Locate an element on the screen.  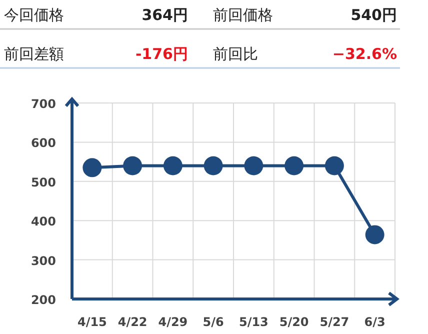
text: 今回価格 is located at coordinates (34, 15).